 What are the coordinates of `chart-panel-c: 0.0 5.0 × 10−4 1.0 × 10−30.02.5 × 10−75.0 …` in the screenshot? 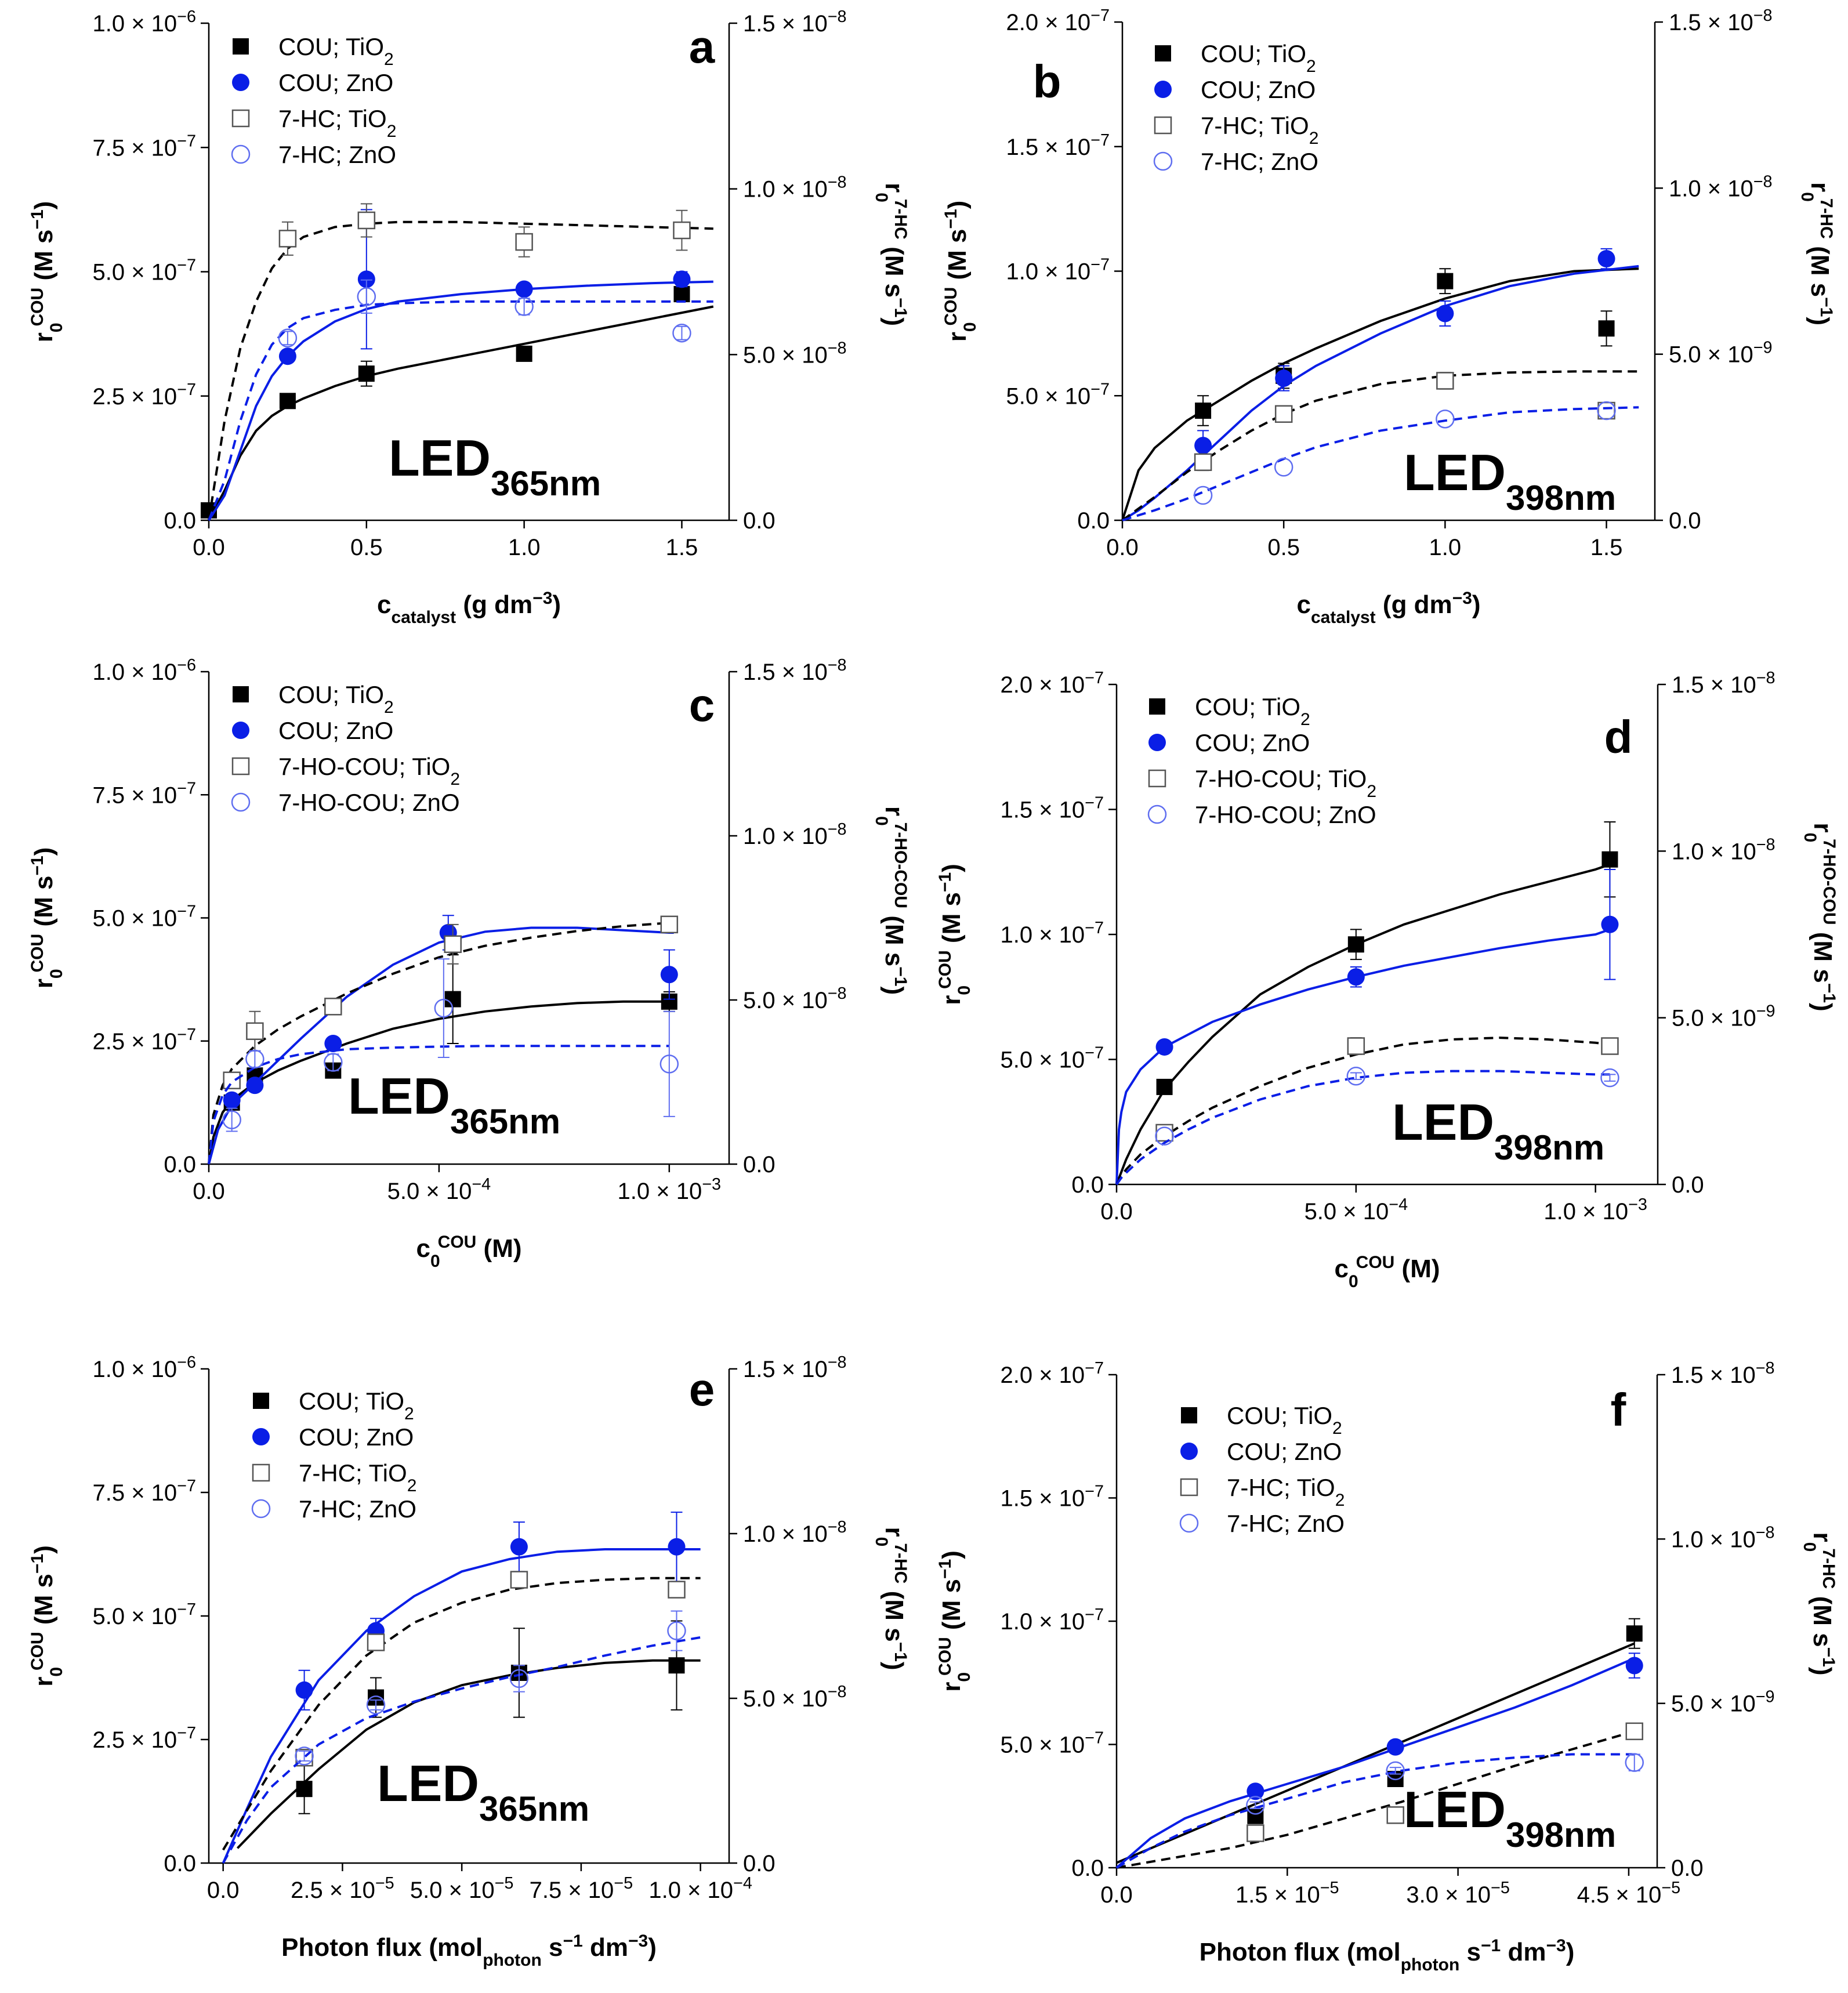 It's located at (469, 963).